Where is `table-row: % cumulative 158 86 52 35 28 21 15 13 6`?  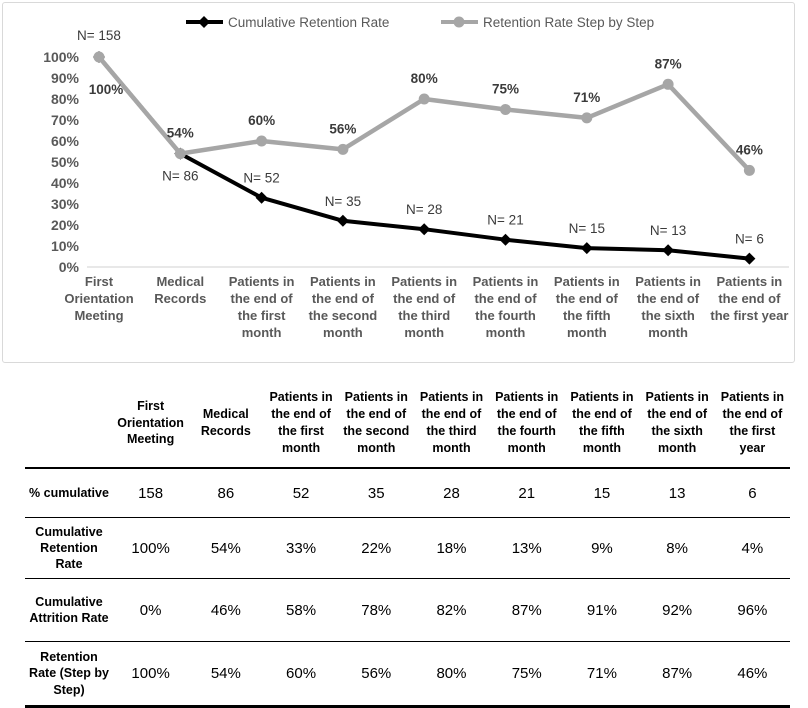 table-row: % cumulative 158 86 52 35 28 21 15 13 6 is located at coordinates (407, 493).